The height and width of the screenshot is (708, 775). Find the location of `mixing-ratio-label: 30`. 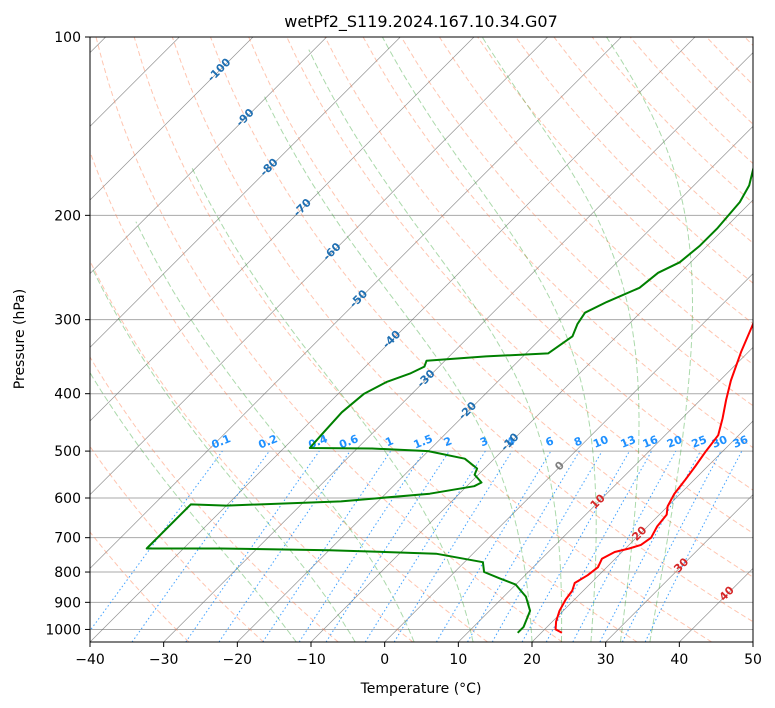

mixing-ratio-label: 30 is located at coordinates (719, 442).